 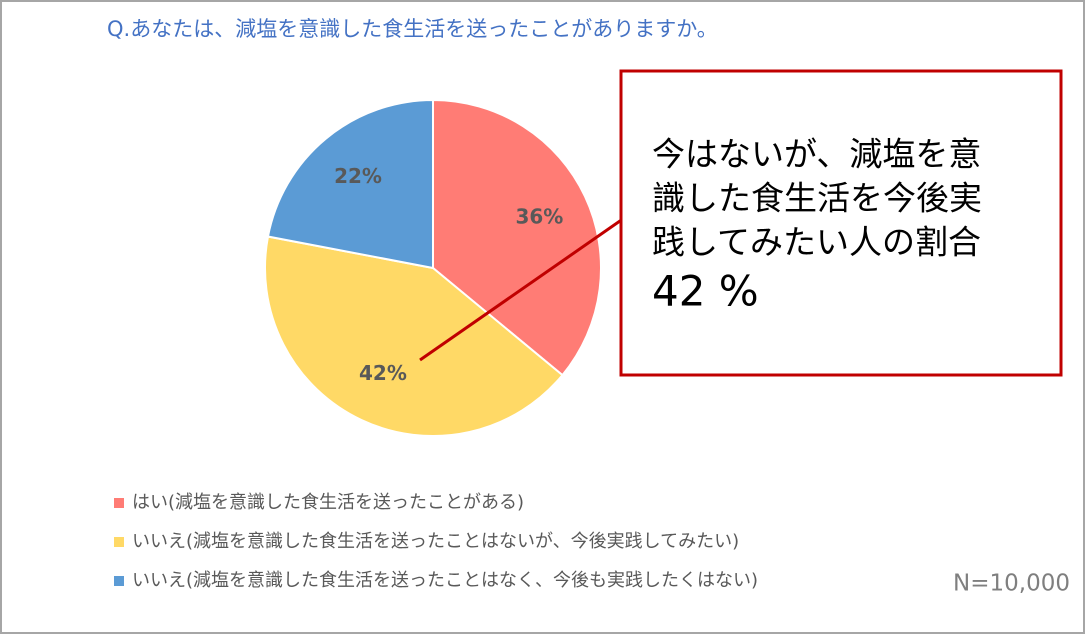 What do you see at coordinates (539, 216) in the screenshot?
I see `value-label: 36%` at bounding box center [539, 216].